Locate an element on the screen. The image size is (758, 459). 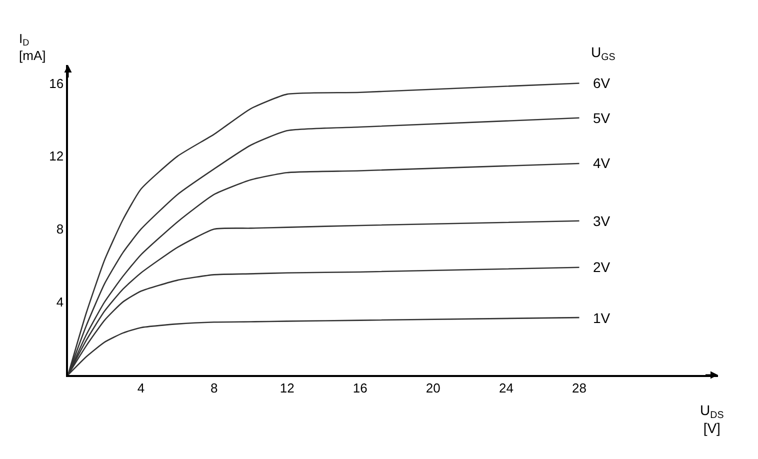
y-tick-label: 12 is located at coordinates (56, 156).